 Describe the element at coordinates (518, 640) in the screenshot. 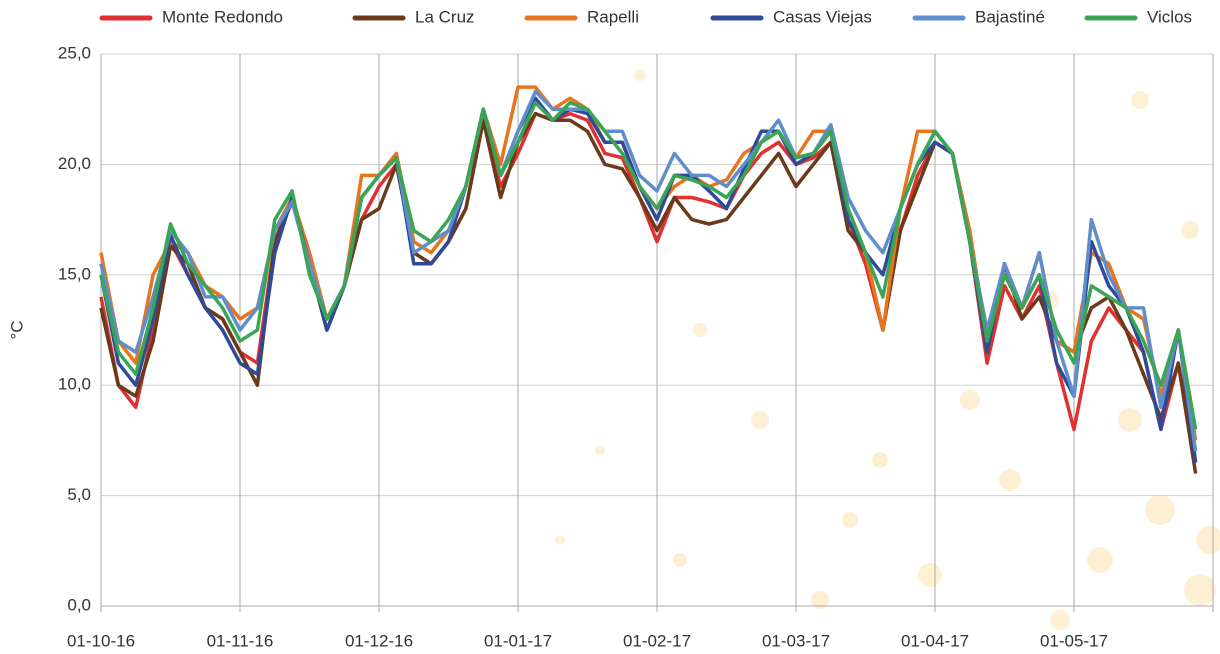

I see `x-tick-label: 01-01-17` at that location.